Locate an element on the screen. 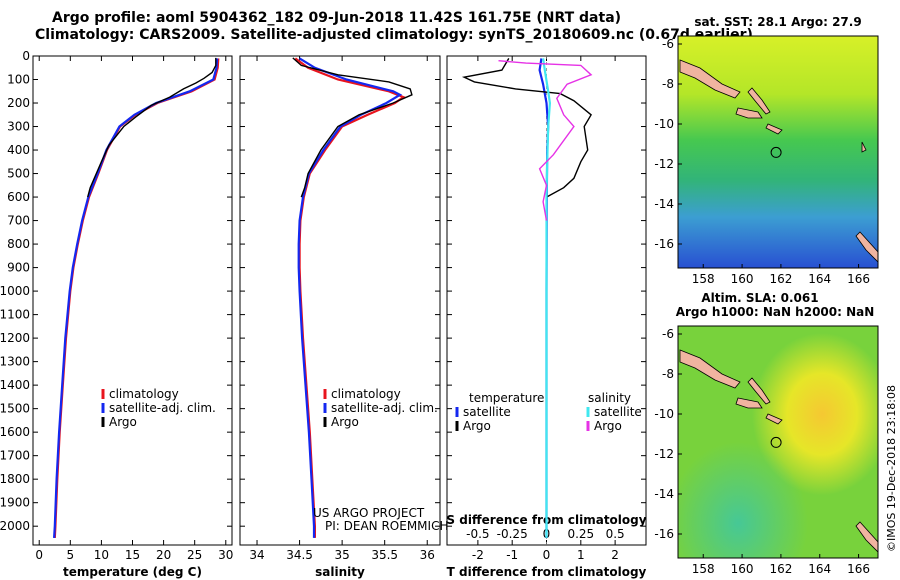 This screenshot has height=580, width=900. depth-tick-label: 1200 is located at coordinates (15, 338).